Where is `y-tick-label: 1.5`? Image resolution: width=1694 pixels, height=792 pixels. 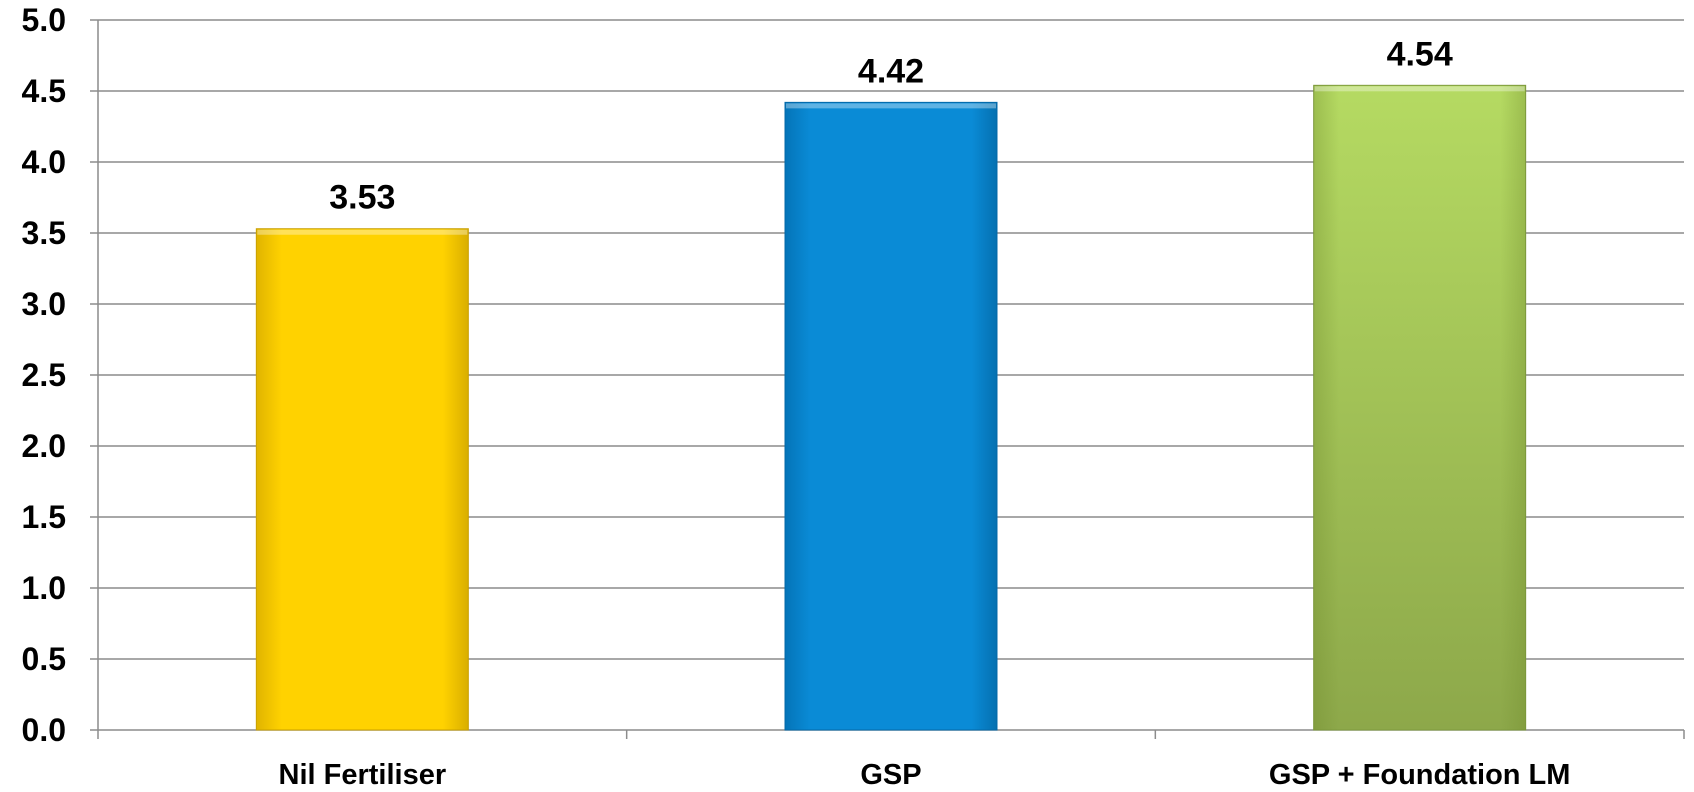
y-tick-label: 1.5 is located at coordinates (44, 517).